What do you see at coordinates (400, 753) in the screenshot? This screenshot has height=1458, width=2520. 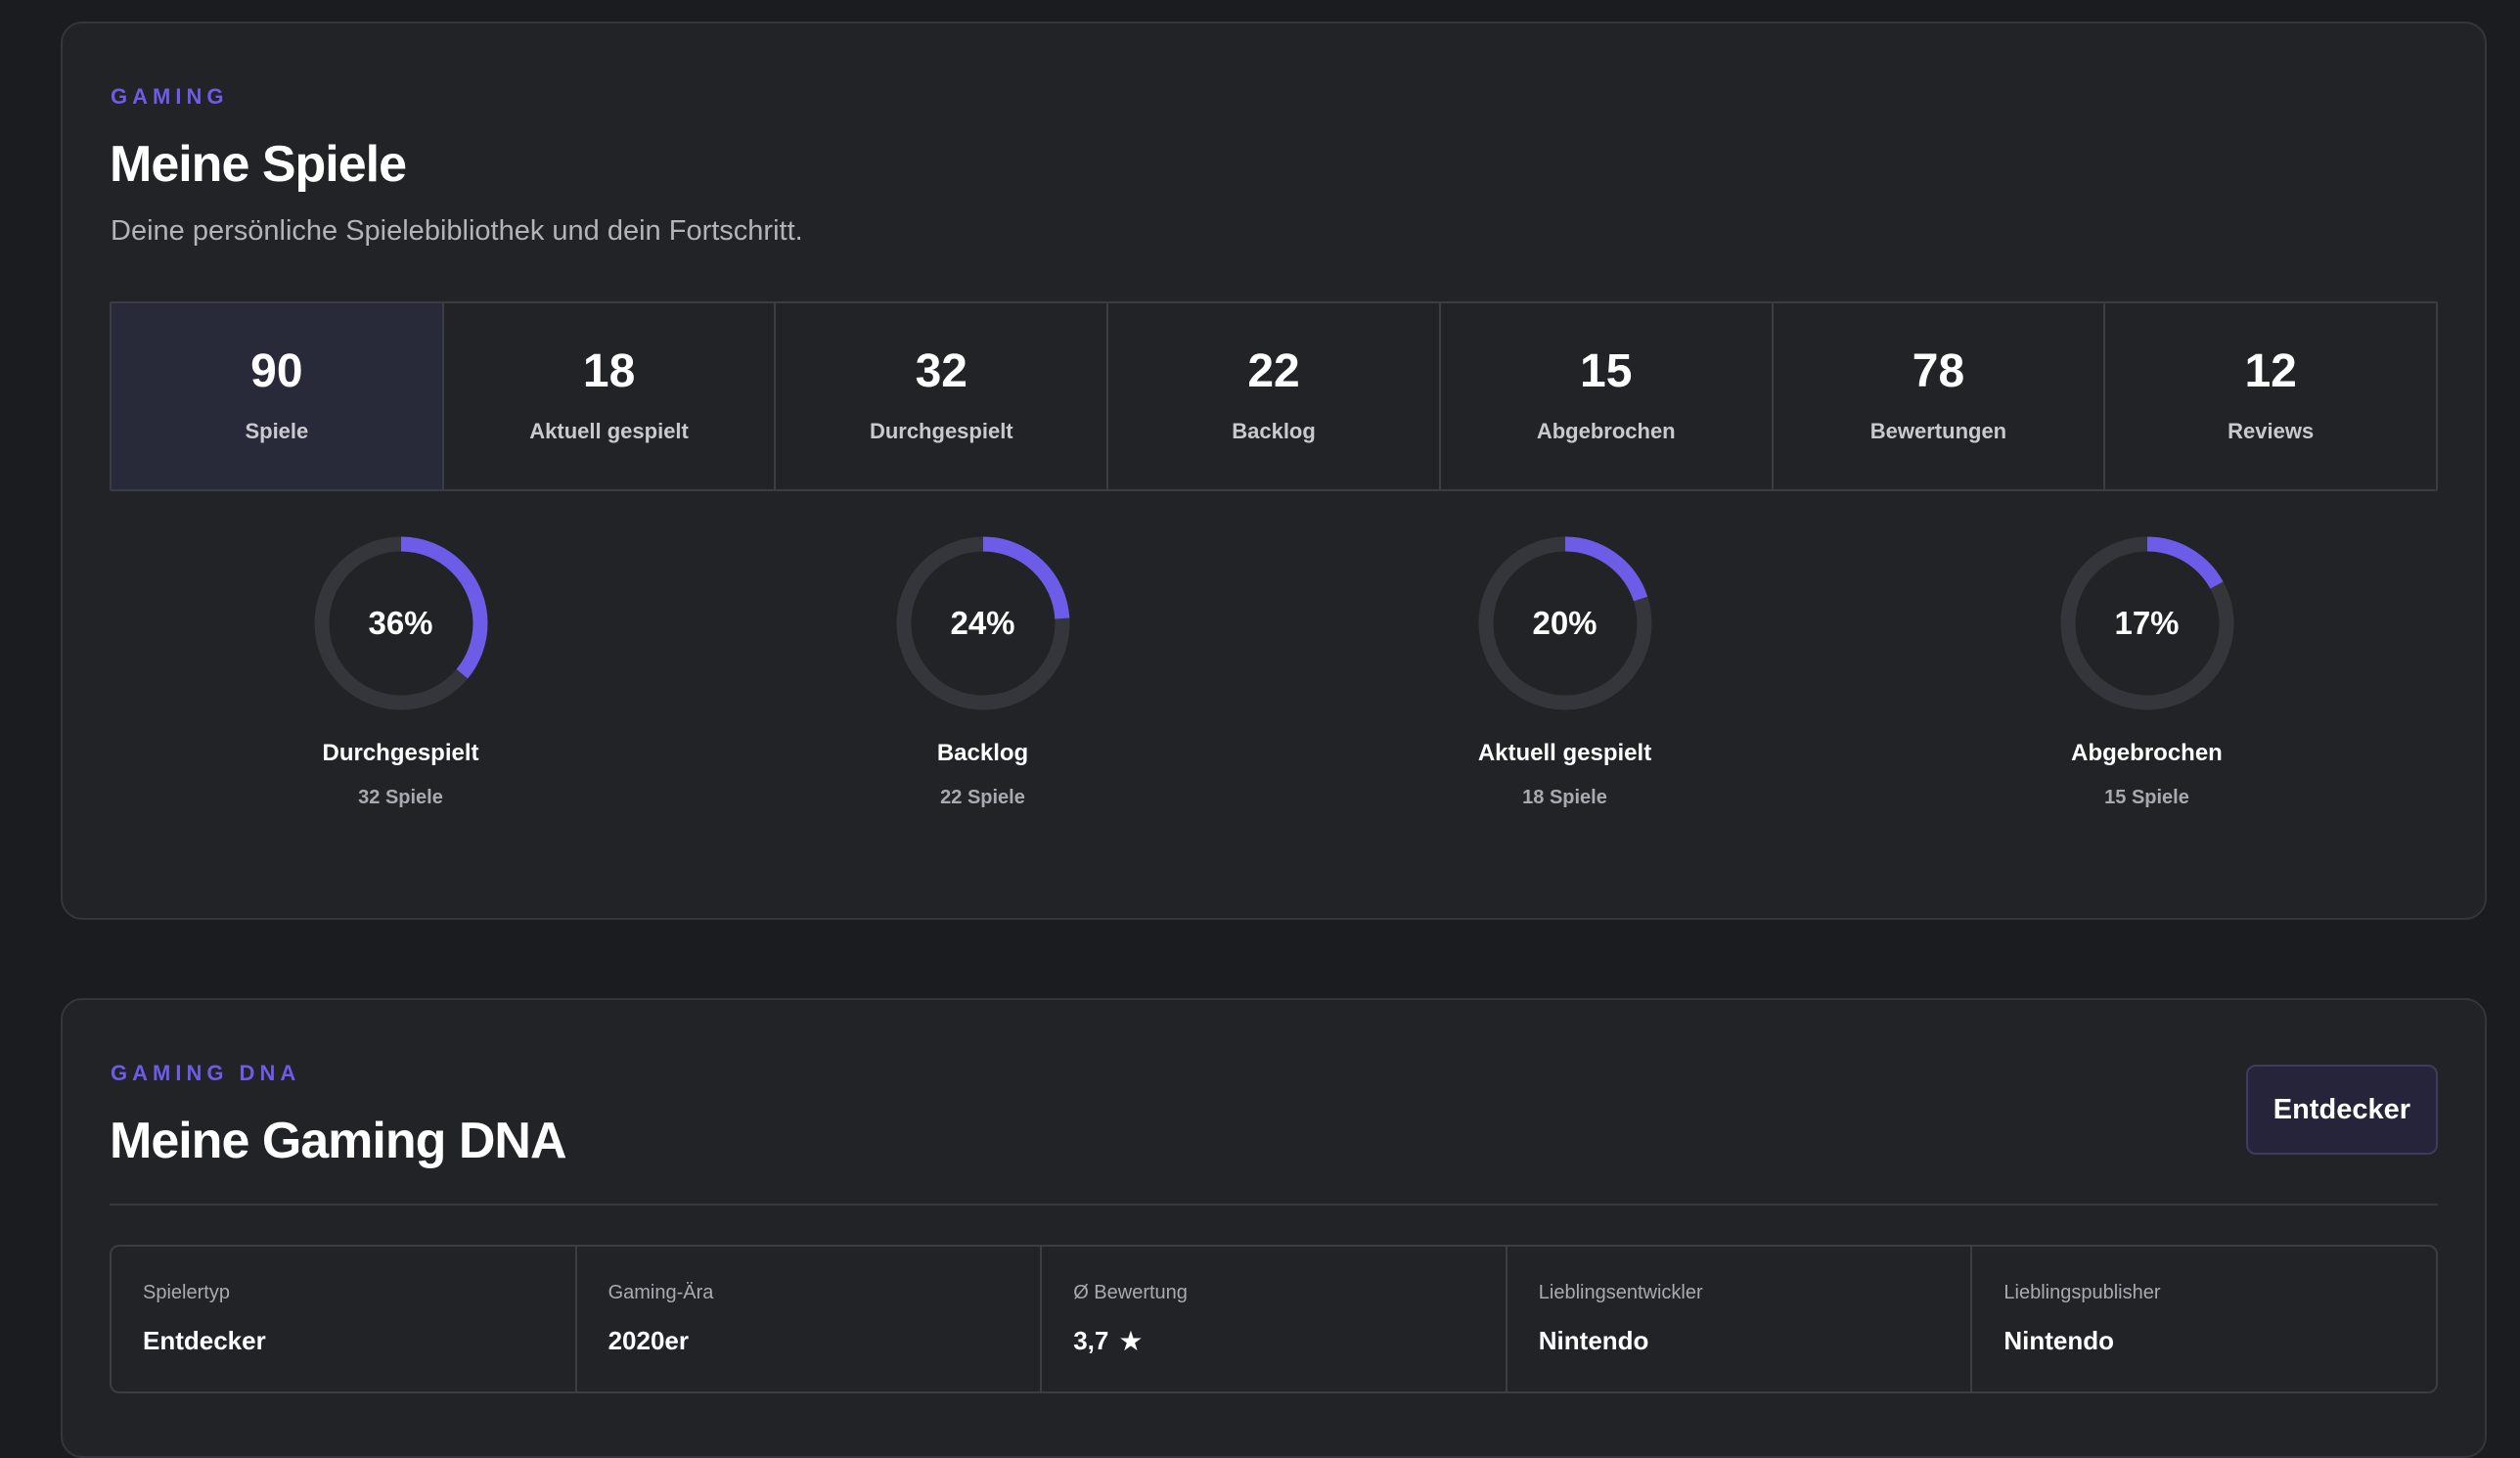 I see `donut-label: Durchgespielt` at bounding box center [400, 753].